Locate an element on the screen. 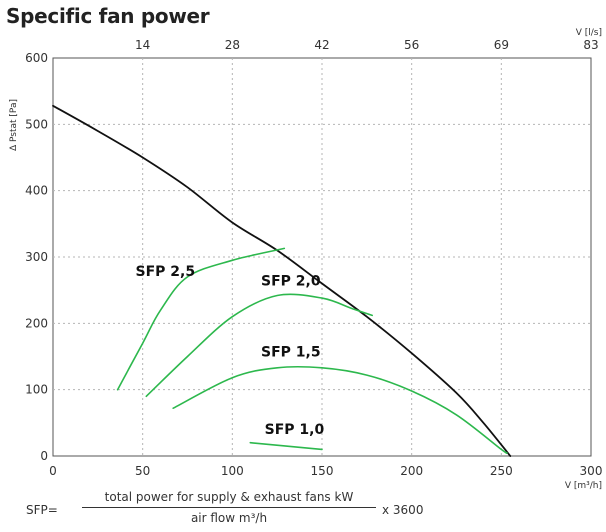 The height and width of the screenshot is (532, 606). x-tick-label: 100 is located at coordinates (232, 471).